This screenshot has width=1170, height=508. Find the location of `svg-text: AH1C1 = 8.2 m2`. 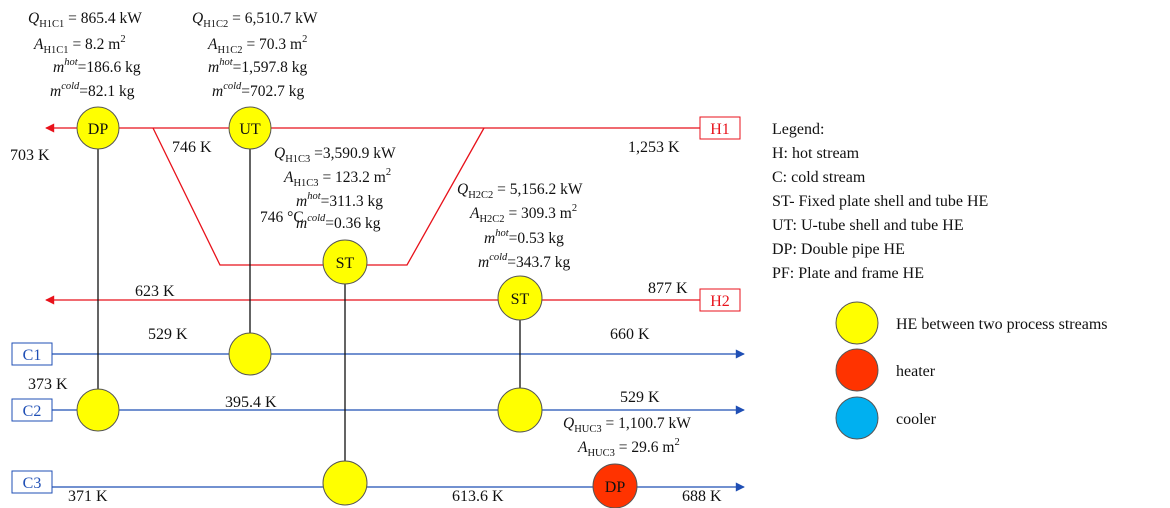

svg-text: AH1C1 = 8.2 m2 is located at coordinates (79, 45).